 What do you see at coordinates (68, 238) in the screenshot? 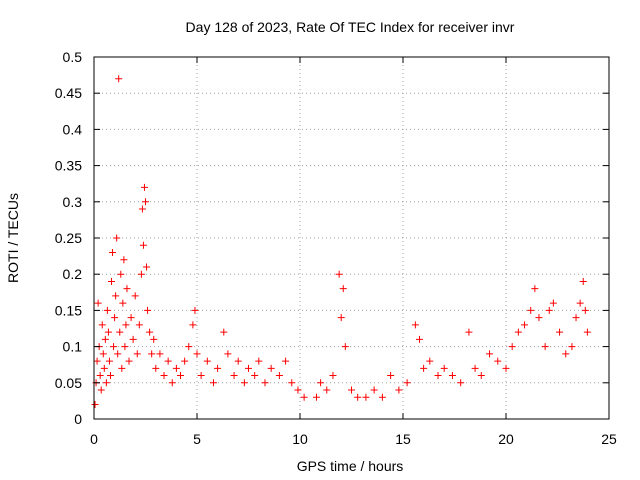
I see `y-tick-label: 0.25` at bounding box center [68, 238].